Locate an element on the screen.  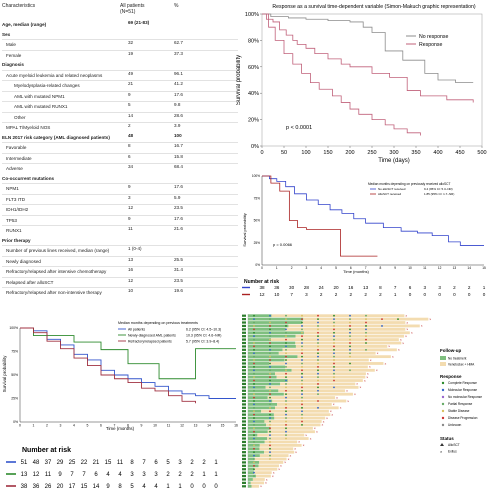
x-axis-label: Time (months) is located at coordinates (356, 271).